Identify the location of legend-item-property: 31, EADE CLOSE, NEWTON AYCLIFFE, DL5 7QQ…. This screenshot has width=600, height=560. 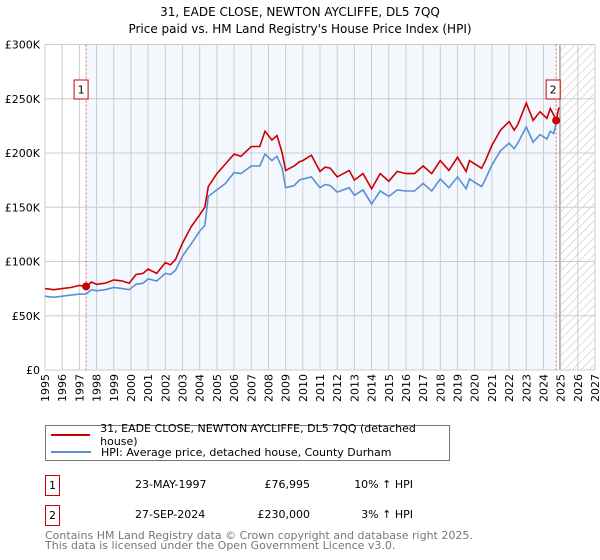
(250, 435).